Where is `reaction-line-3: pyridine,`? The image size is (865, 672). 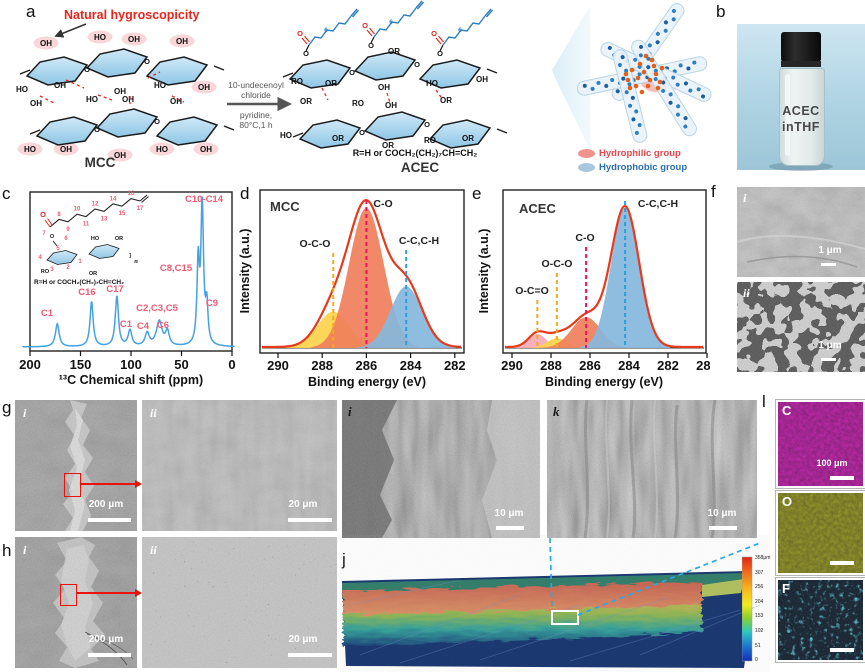 reaction-line-3: pyridine, is located at coordinates (256, 115).